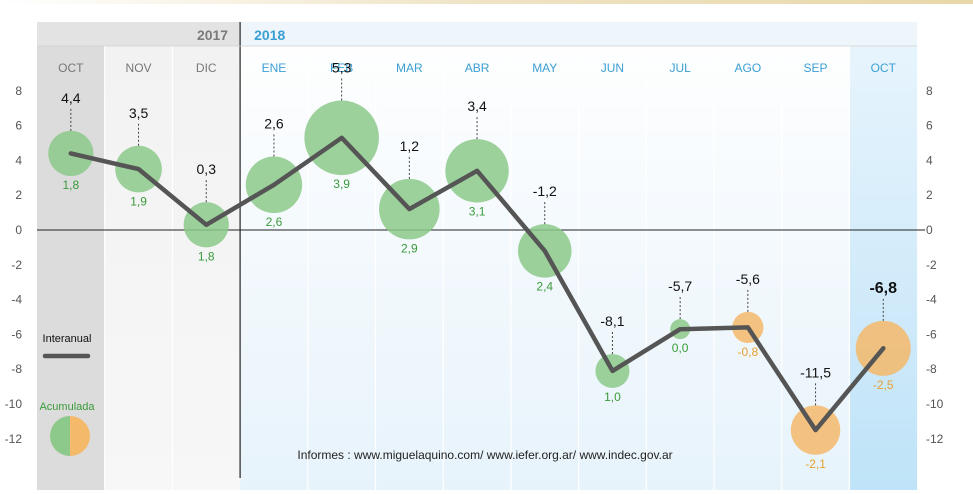 The width and height of the screenshot is (973, 494). Describe the element at coordinates (139, 113) in the screenshot. I see `interanual-data-label: 3,5` at that location.